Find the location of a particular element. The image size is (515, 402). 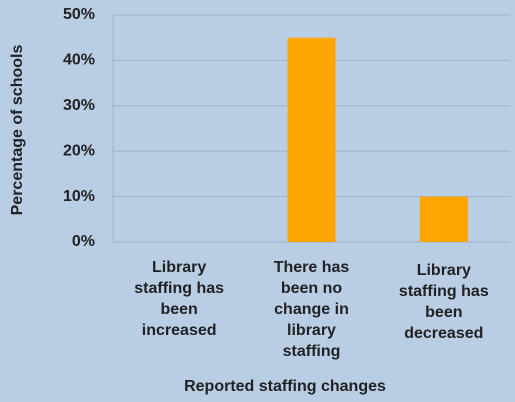

y-axis-title: Percentage of schools is located at coordinates (17, 130).